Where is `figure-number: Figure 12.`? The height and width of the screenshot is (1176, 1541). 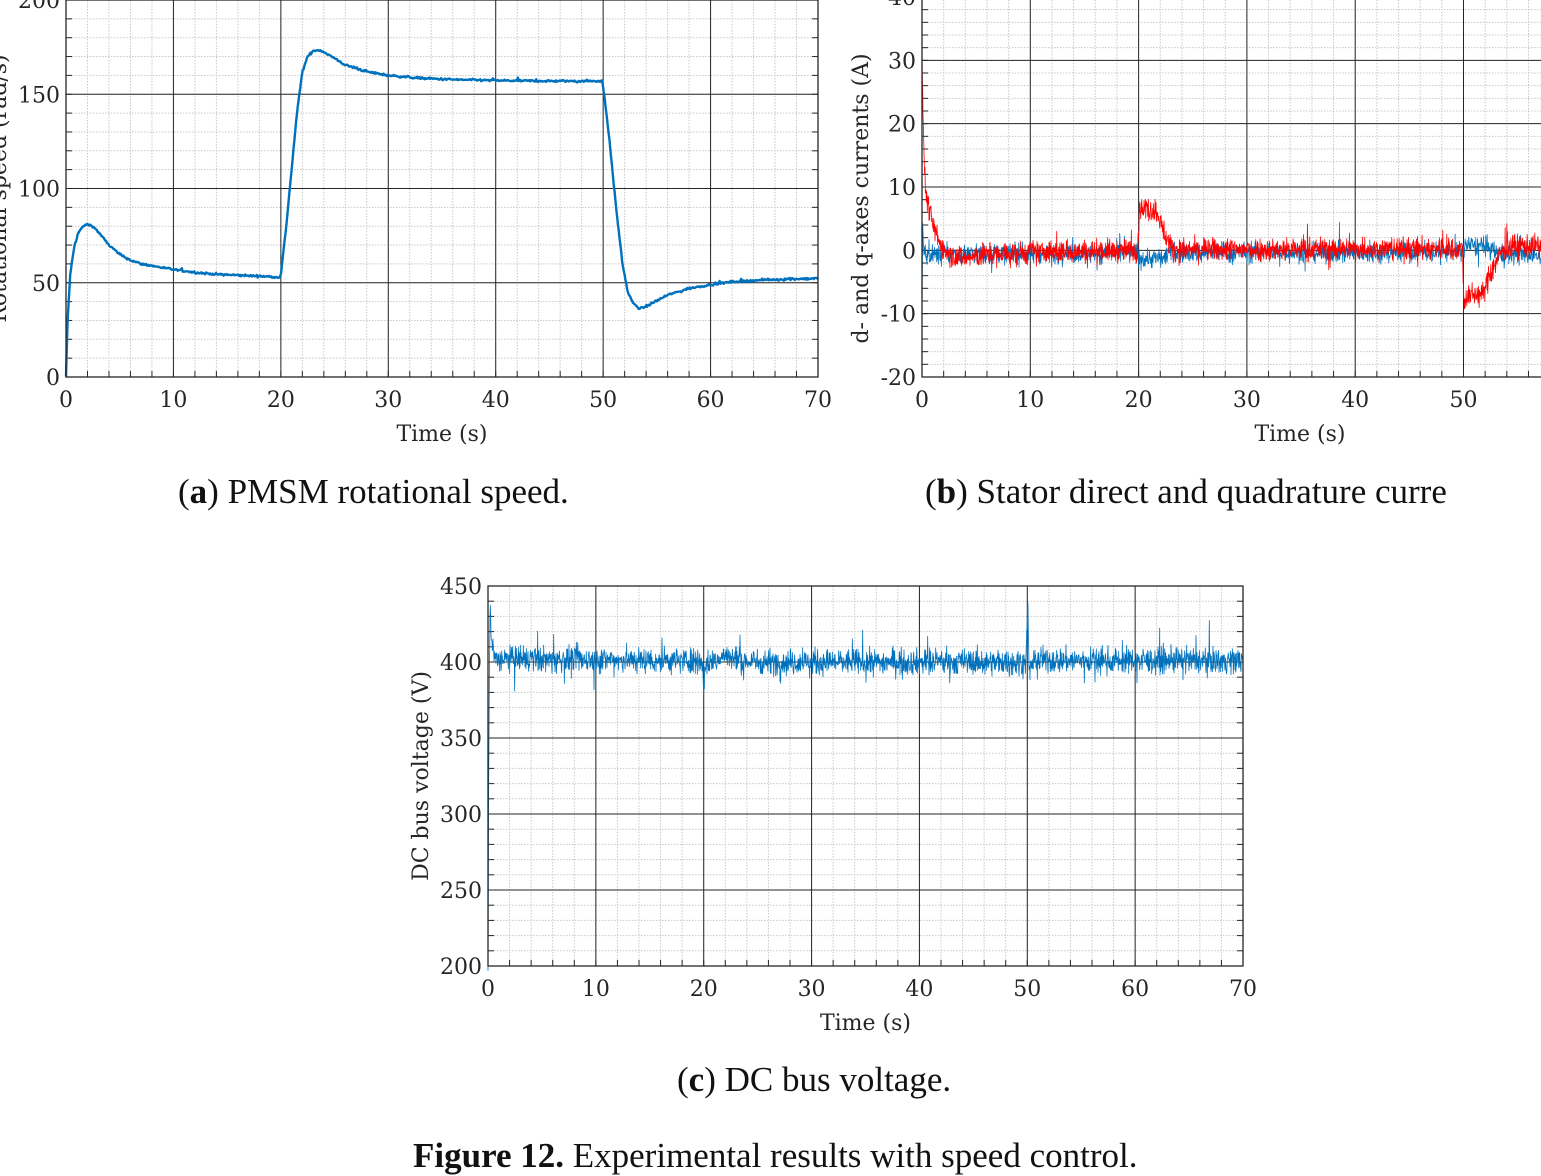
figure-number: Figure 12. is located at coordinates (489, 1155).